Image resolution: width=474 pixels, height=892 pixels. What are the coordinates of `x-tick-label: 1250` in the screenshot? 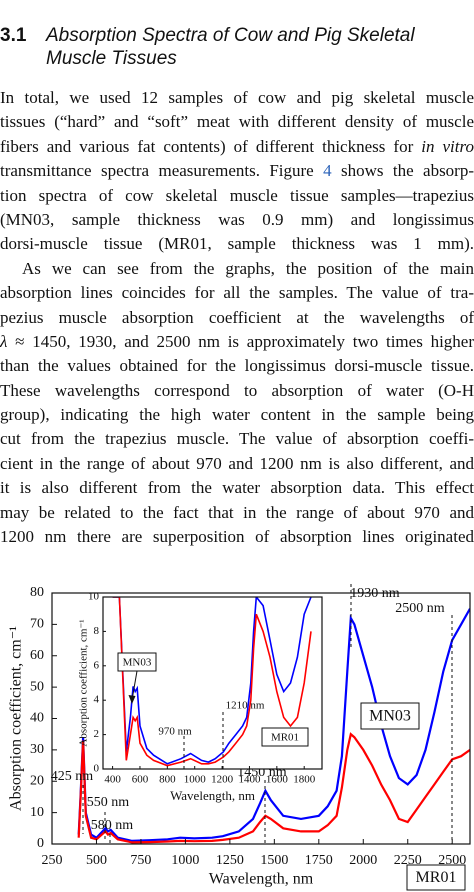 It's located at (230, 860).